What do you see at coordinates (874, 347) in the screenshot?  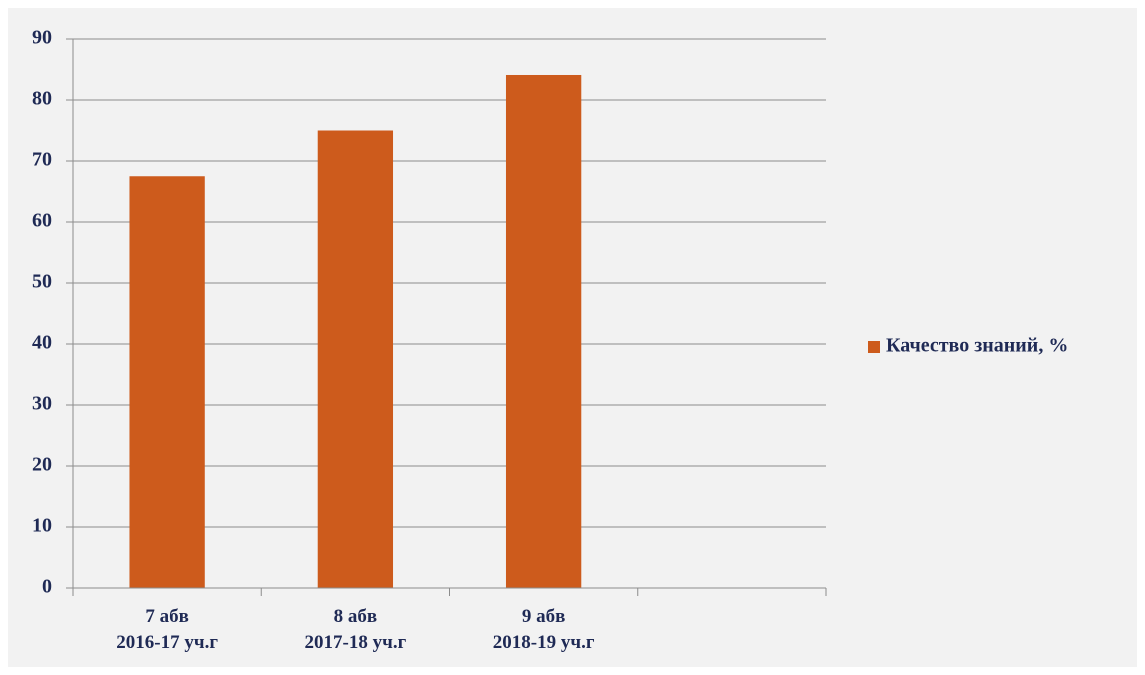 I see `legend-swatch` at bounding box center [874, 347].